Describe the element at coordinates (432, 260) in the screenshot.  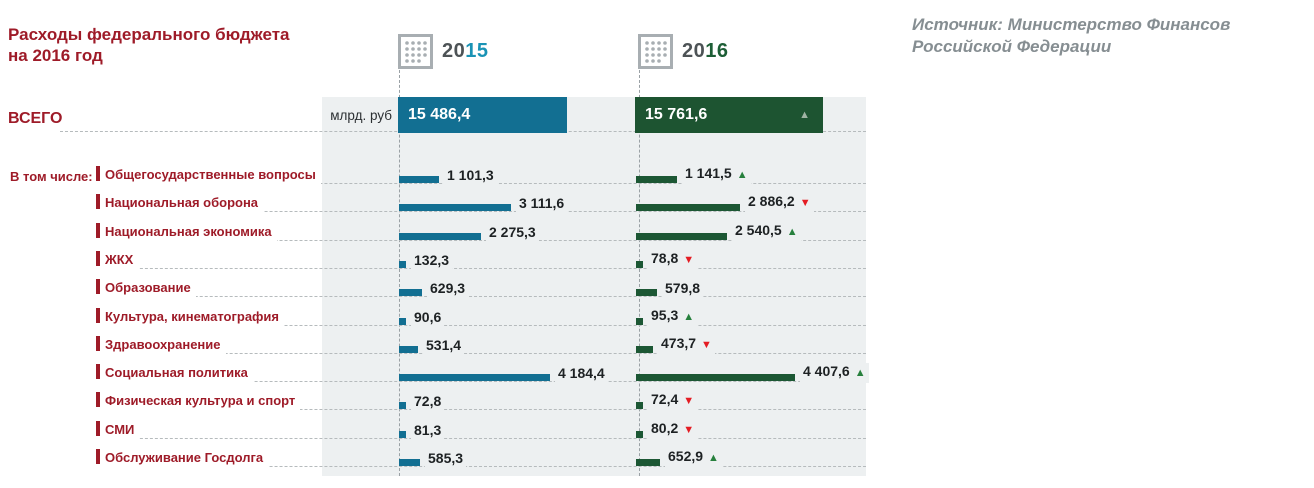
I see `value-2015: 132,3` at that location.